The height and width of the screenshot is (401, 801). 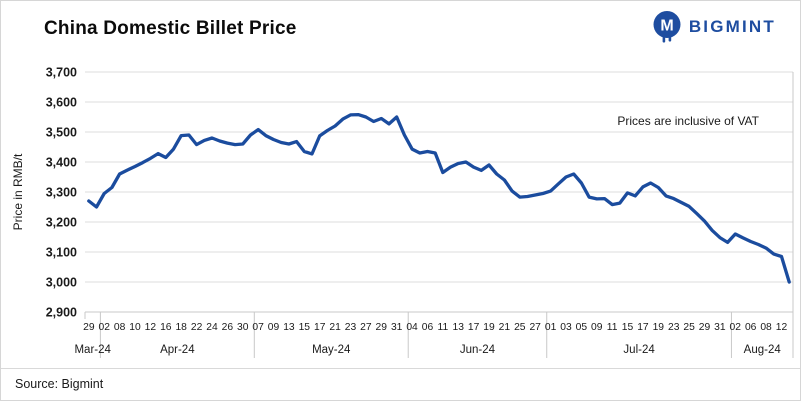 What do you see at coordinates (412, 327) in the screenshot?
I see `x-axis-day-label: 04` at bounding box center [412, 327].